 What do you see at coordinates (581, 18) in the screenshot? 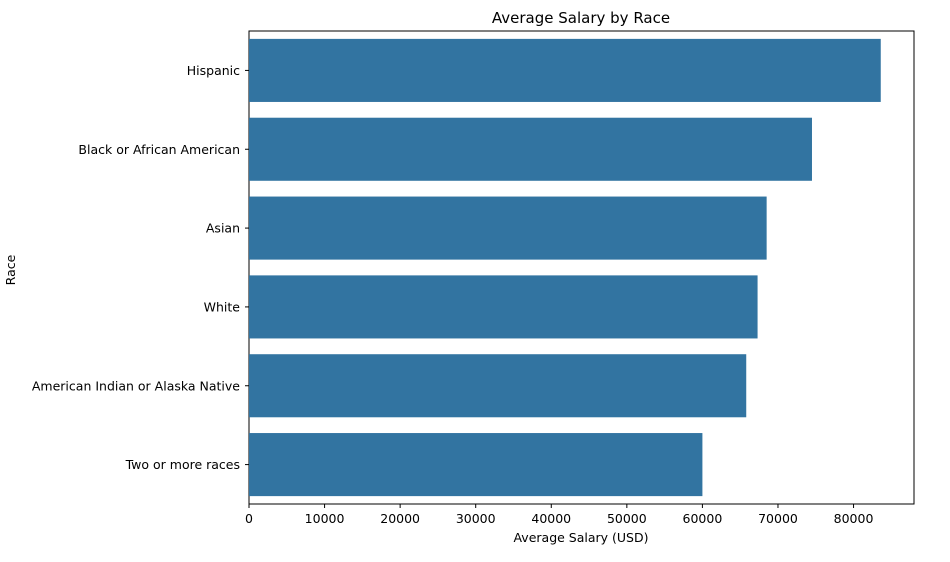
I see `chart-title: Average Salary by Race` at bounding box center [581, 18].